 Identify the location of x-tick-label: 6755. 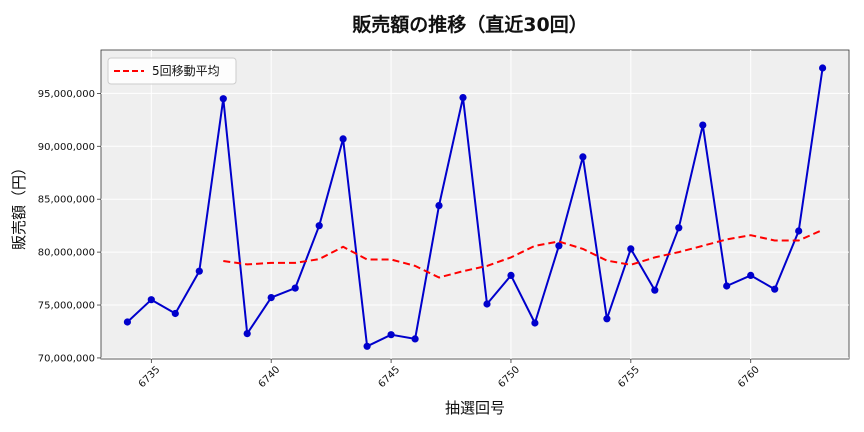
(629, 377).